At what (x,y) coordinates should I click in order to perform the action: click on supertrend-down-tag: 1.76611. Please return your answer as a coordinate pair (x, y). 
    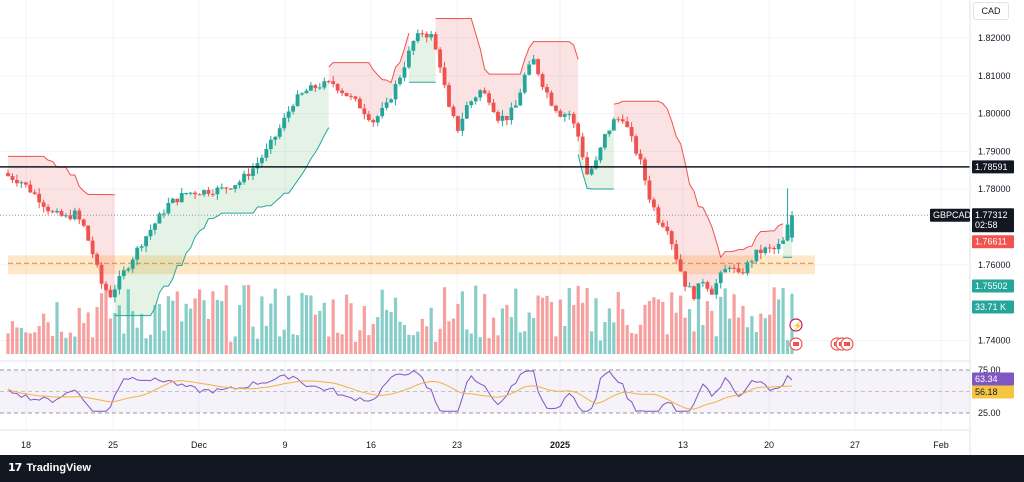
    Looking at the image, I should click on (993, 242).